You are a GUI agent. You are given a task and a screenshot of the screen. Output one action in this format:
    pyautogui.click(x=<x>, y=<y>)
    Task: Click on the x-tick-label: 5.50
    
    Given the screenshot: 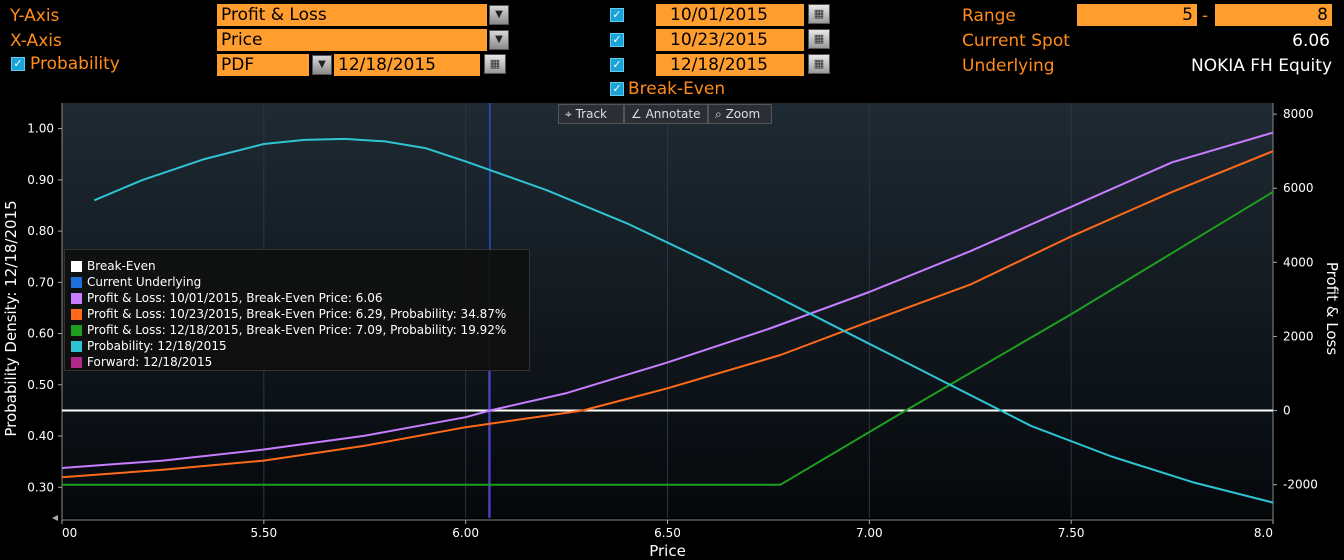 What is the action you would take?
    pyautogui.click(x=263, y=533)
    